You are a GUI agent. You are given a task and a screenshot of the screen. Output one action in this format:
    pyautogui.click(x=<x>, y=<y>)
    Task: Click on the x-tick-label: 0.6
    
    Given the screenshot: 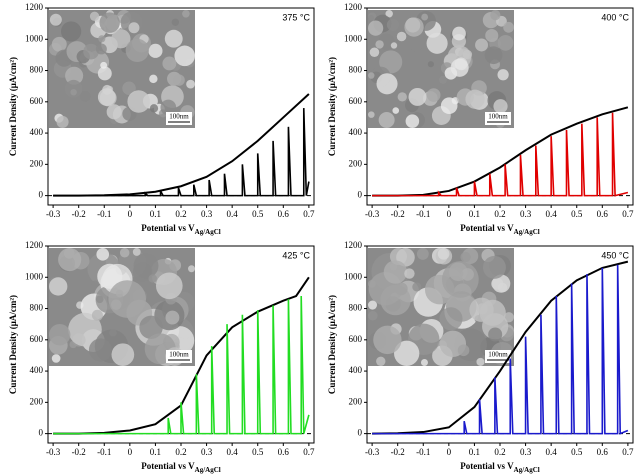 What is the action you would take?
    pyautogui.click(x=603, y=452)
    